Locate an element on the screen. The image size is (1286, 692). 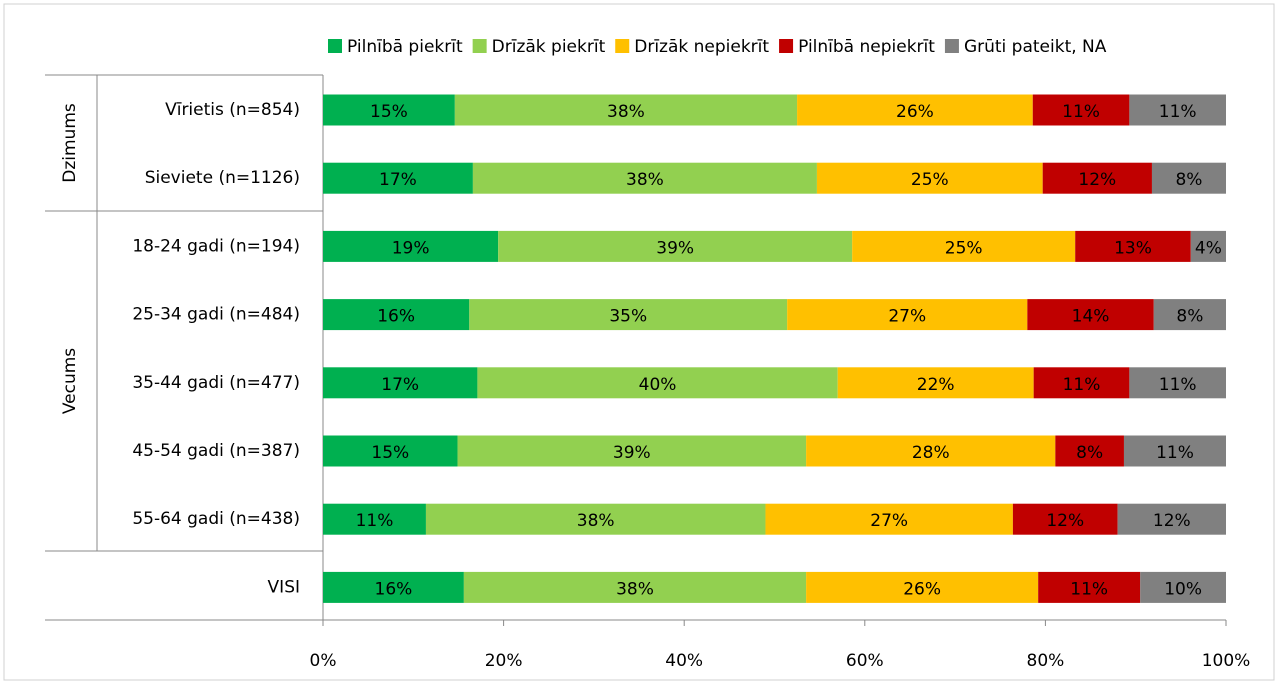
value-label: 35% is located at coordinates (628, 317).